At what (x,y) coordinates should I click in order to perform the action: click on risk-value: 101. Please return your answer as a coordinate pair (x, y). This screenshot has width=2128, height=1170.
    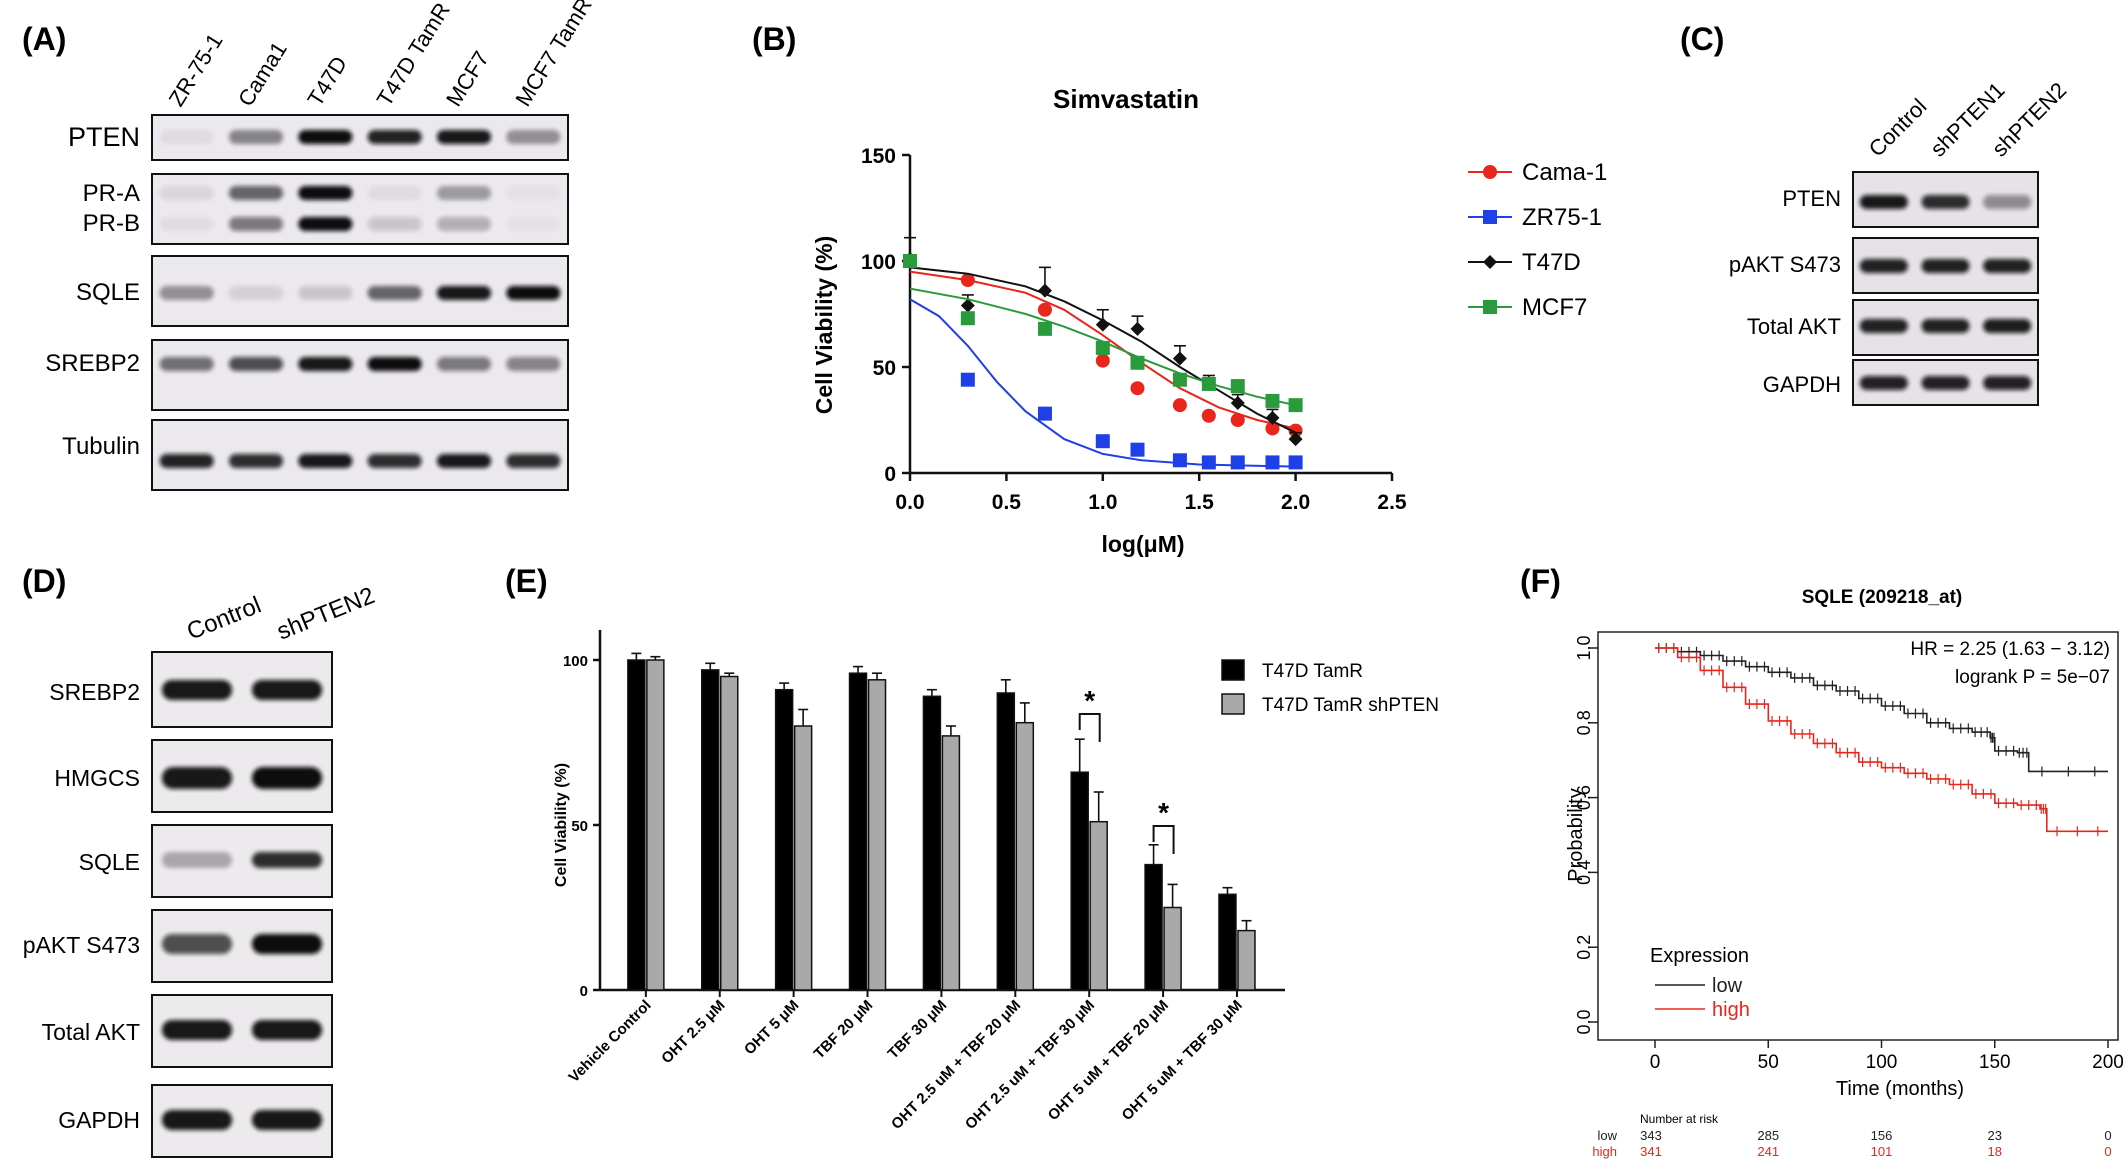
    Looking at the image, I should click on (1882, 1151).